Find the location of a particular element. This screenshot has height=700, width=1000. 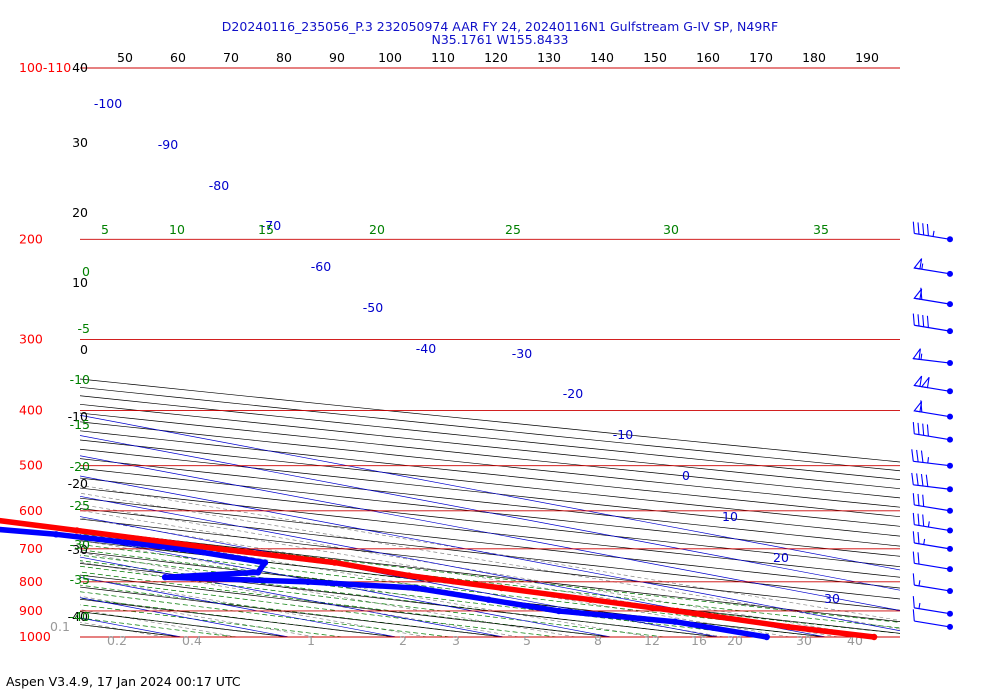

isotherm-label: 30 is located at coordinates (832, 598).